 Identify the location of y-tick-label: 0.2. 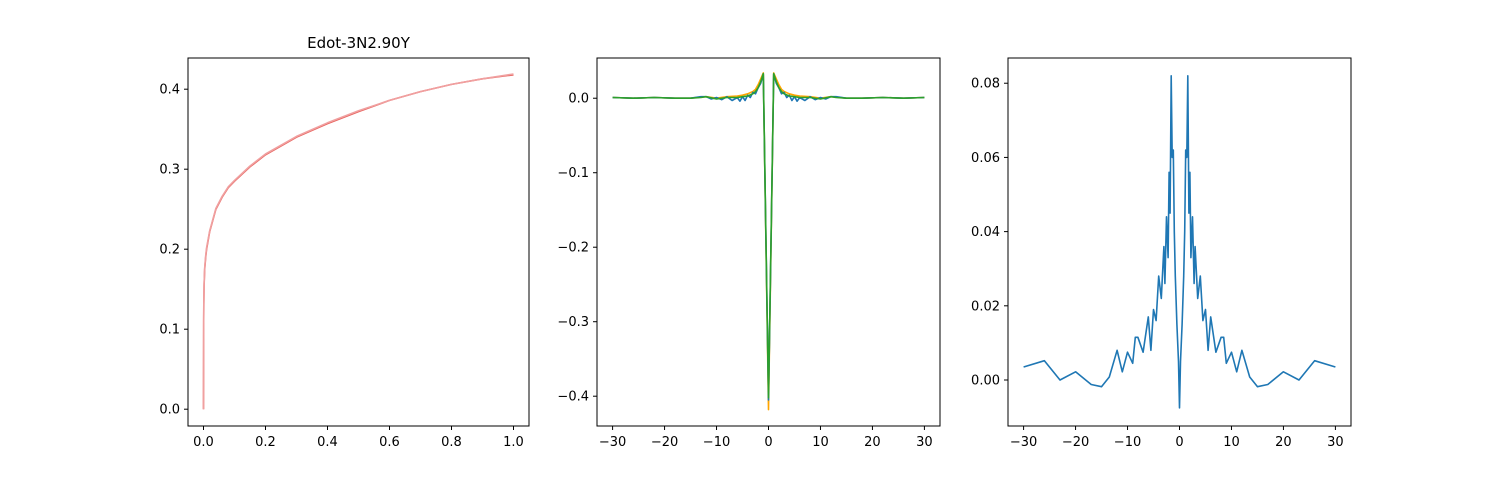
(169, 250).